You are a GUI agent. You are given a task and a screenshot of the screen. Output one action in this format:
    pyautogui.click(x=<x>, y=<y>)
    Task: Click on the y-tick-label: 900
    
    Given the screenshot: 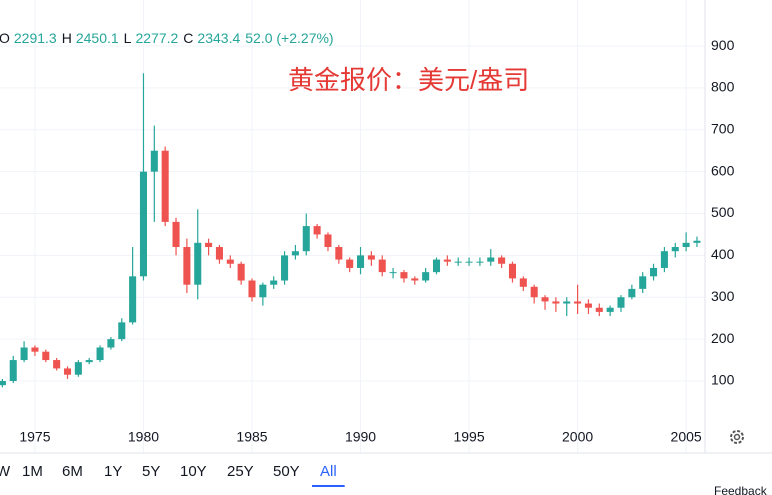 What is the action you would take?
    pyautogui.click(x=723, y=45)
    